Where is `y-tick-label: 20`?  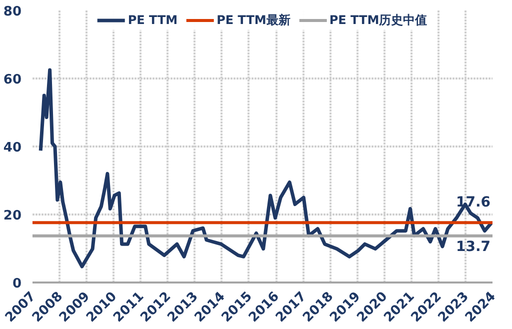 y-tick-label: 20 is located at coordinates (12, 216).